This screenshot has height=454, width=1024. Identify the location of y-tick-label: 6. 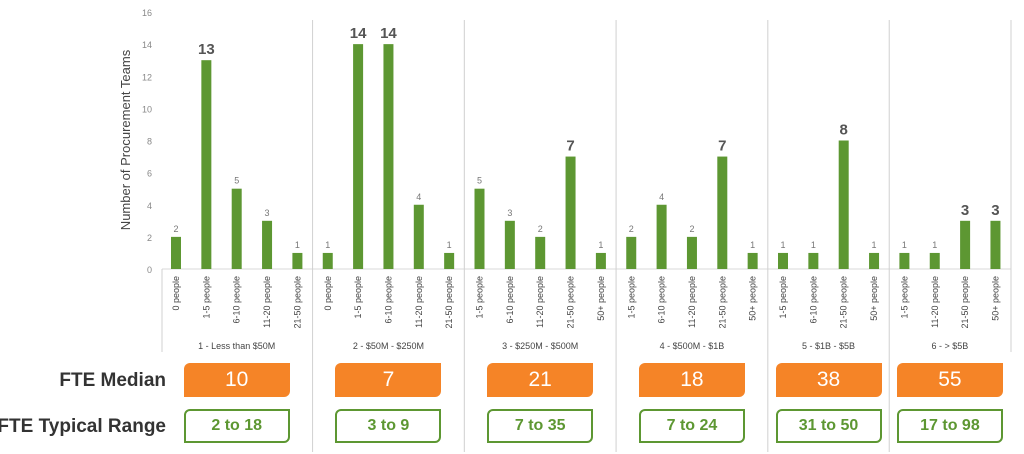
(149, 174).